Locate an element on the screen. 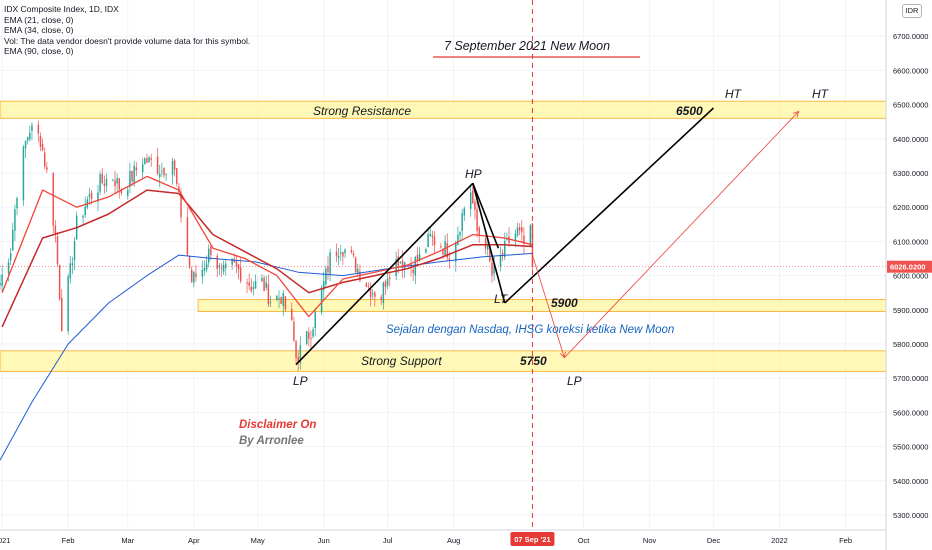  ht-label: HT is located at coordinates (821, 94).